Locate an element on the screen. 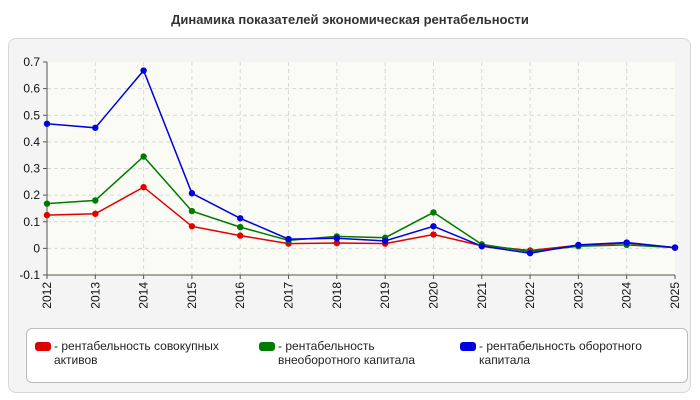 Image resolution: width=700 pixels, height=400 pixels. x-tick-label: 2021 is located at coordinates (482, 295).